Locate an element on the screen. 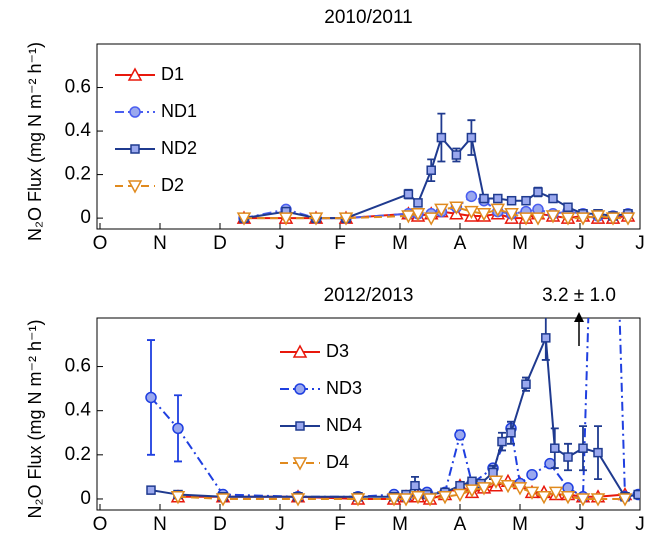 The image size is (664, 549). x-tick-label: D is located at coordinates (220, 524).